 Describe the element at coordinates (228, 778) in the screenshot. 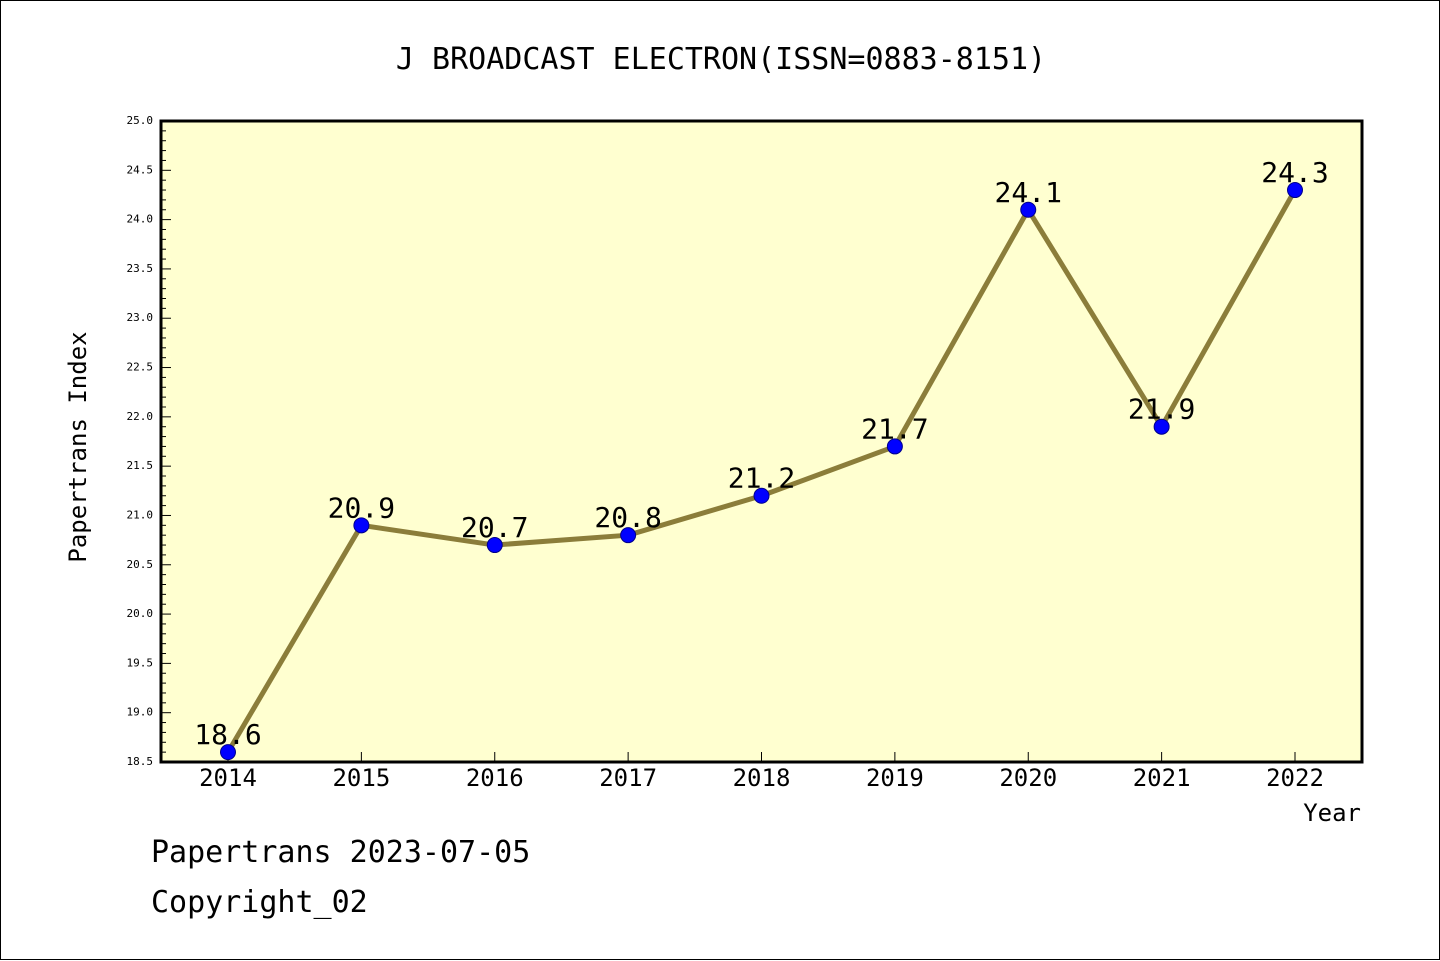

I see `x-tick-label: 2014` at that location.